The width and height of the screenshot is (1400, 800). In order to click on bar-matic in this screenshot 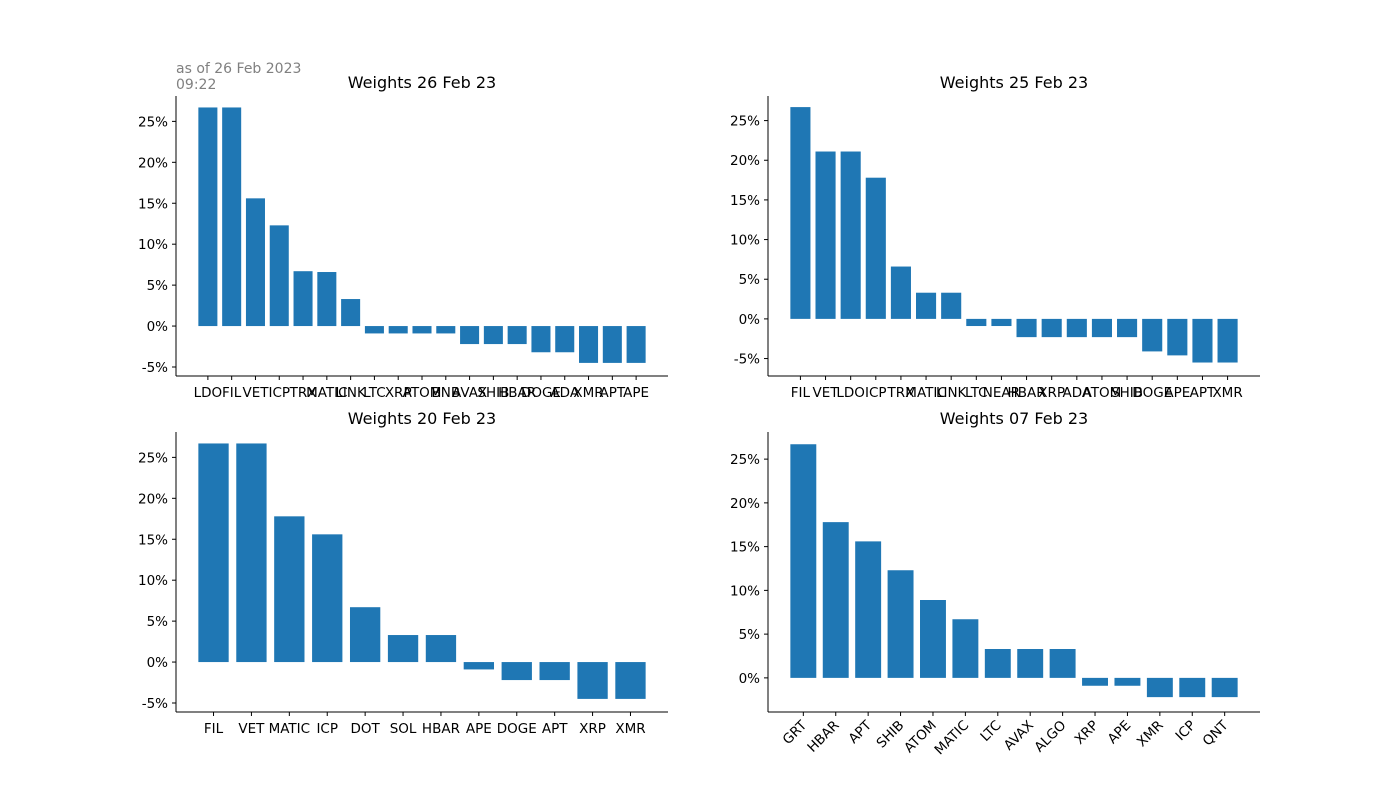, I will do `click(289, 589)`.